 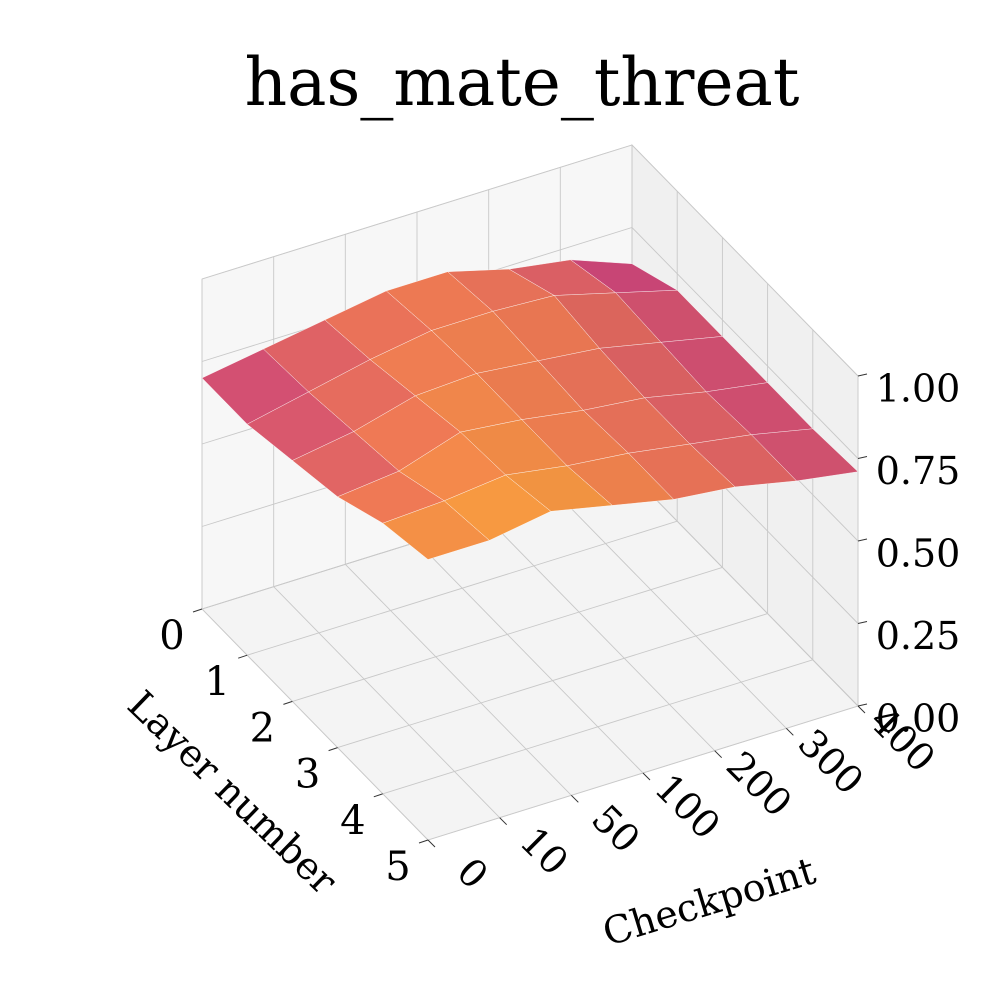 I want to click on z-tick-label: 0.75, so click(x=918, y=471).